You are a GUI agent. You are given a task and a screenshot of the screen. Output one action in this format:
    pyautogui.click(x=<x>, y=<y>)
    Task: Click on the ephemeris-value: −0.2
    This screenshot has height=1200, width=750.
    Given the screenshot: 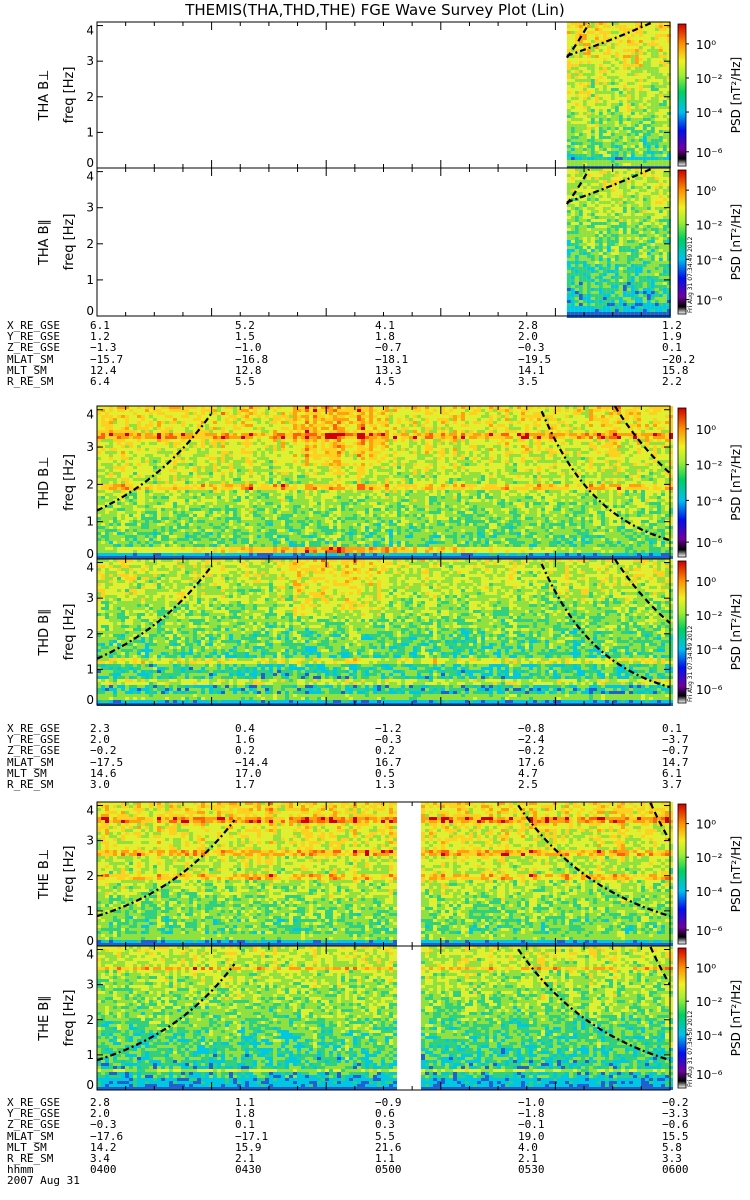 What is the action you would take?
    pyautogui.click(x=675, y=1102)
    